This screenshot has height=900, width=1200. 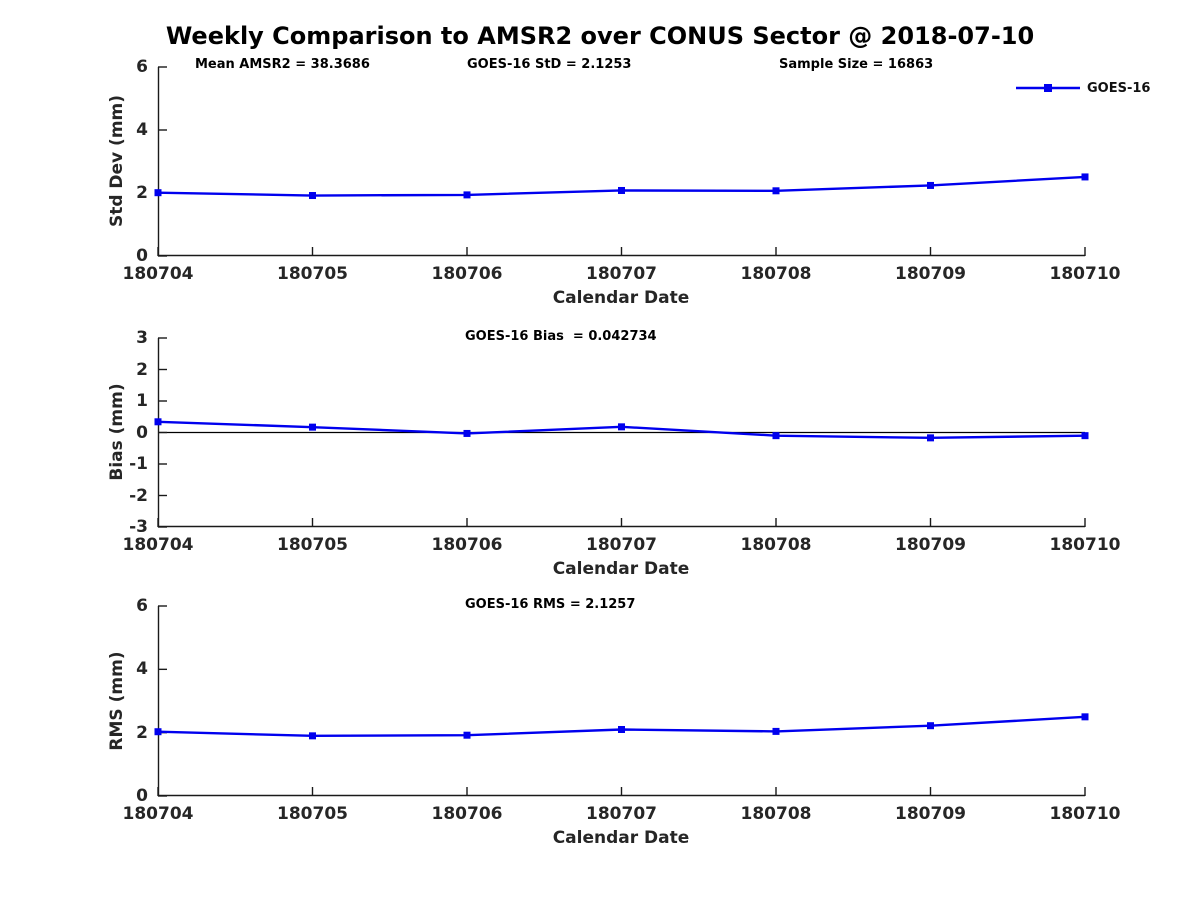 What do you see at coordinates (621, 298) in the screenshot?
I see `x-axis-label-stddev: Calendar Date` at bounding box center [621, 298].